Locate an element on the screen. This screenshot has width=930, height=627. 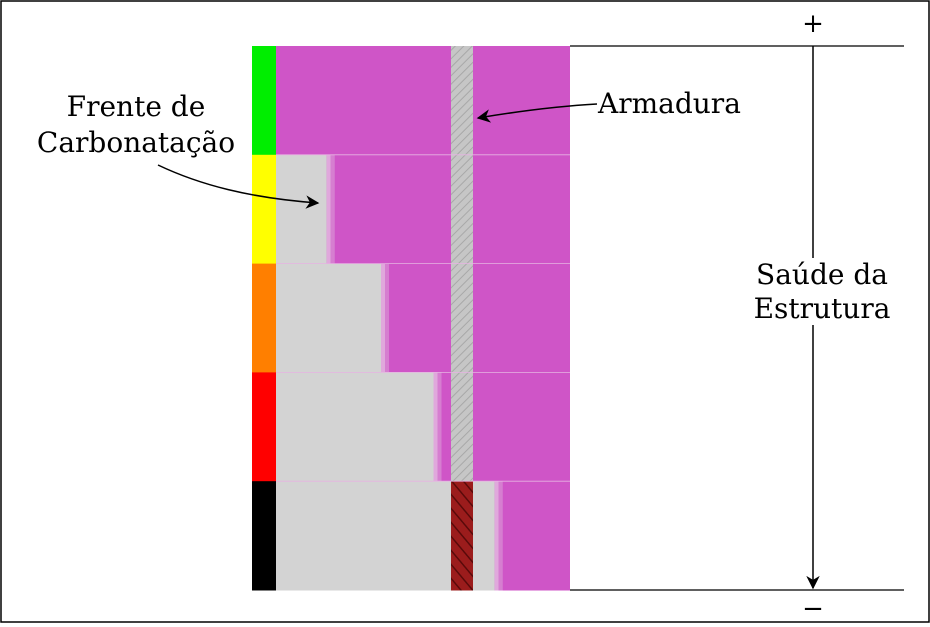
carbonation-front-label-line1: Frente de is located at coordinates (136, 106).